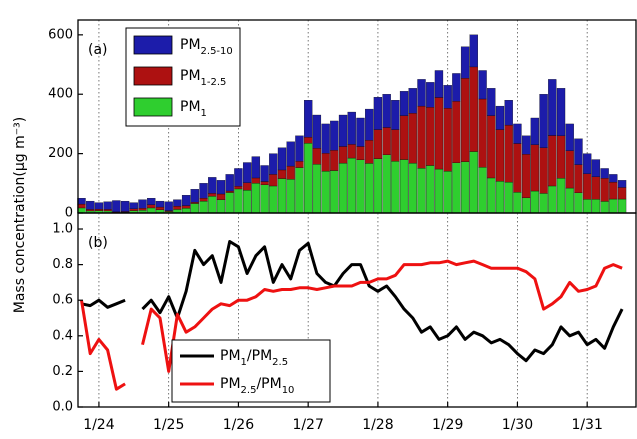 Image resolution: width=637 pixels, height=439 pixels. Describe the element at coordinates (307, 425) in the screenshot. I see `x-tick-label: 1/27` at that location.